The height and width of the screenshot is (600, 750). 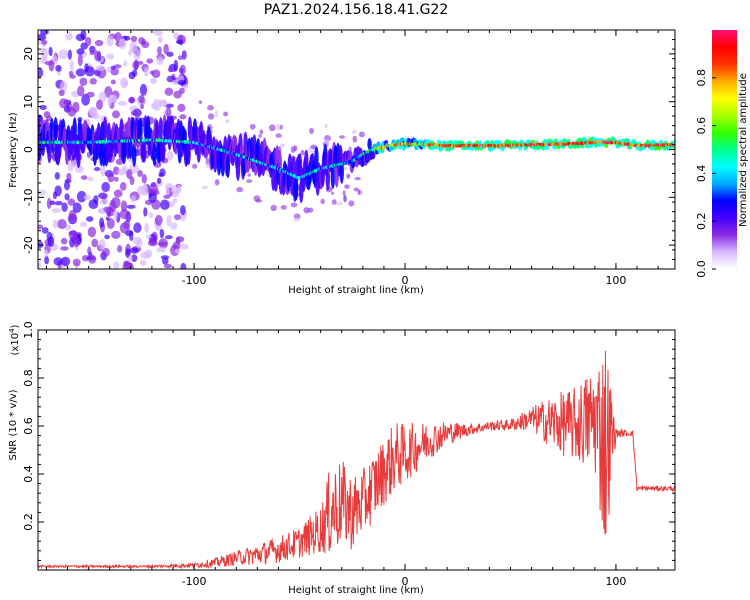 I want to click on spectrogram-x-tick-label: -100, so click(x=194, y=280).